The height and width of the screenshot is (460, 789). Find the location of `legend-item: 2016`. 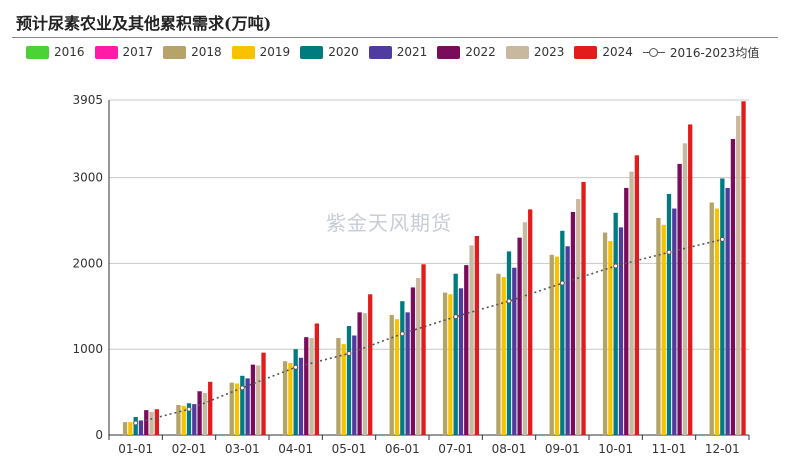

legend-item: 2016 is located at coordinates (55, 52).